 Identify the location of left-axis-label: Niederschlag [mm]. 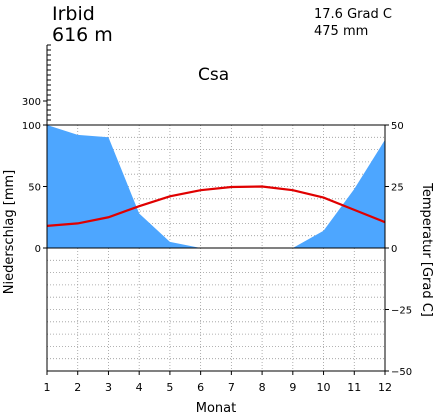
(9, 232).